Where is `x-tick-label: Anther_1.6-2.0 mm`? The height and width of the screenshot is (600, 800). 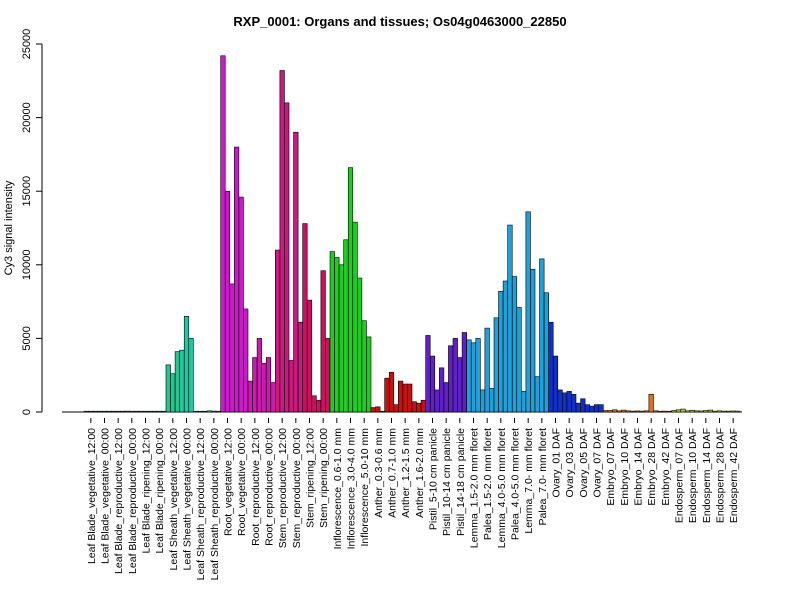 x-tick-label: Anther_1.6-2.0 mm is located at coordinates (420, 473).